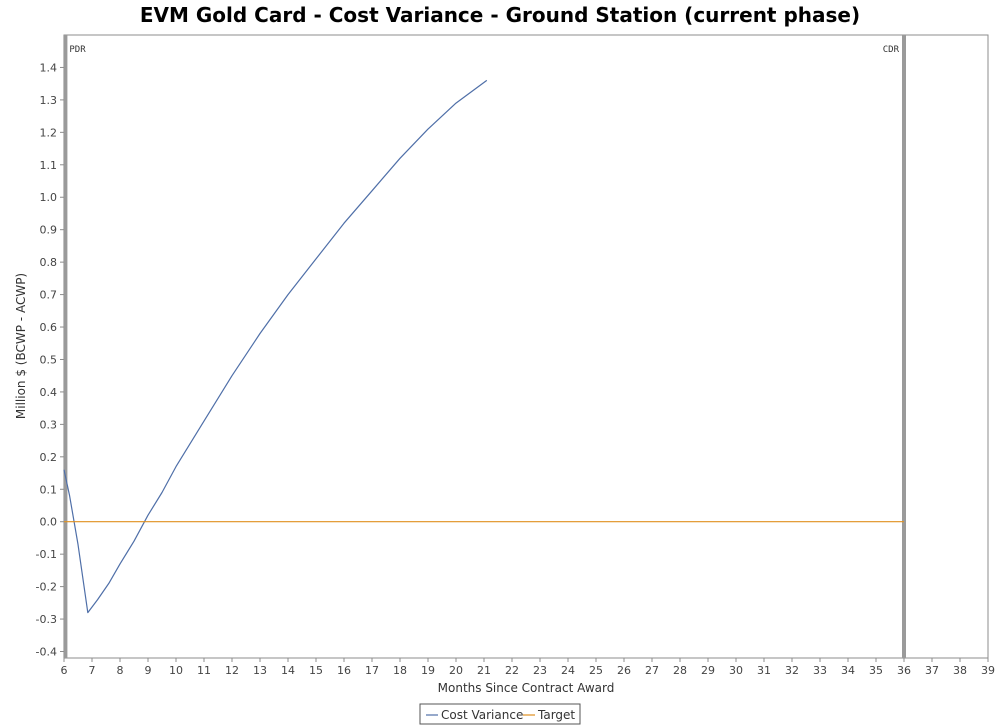  What do you see at coordinates (540, 670) in the screenshot?
I see `x-tick-label: 23` at bounding box center [540, 670].